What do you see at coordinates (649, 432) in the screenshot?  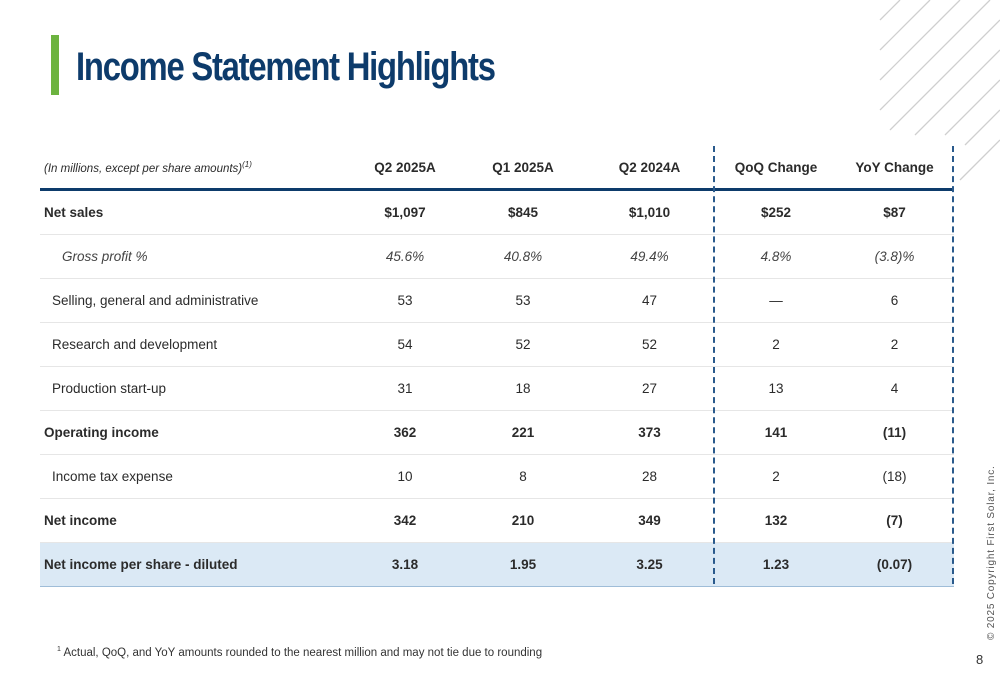 I see `cell: 373` at bounding box center [649, 432].